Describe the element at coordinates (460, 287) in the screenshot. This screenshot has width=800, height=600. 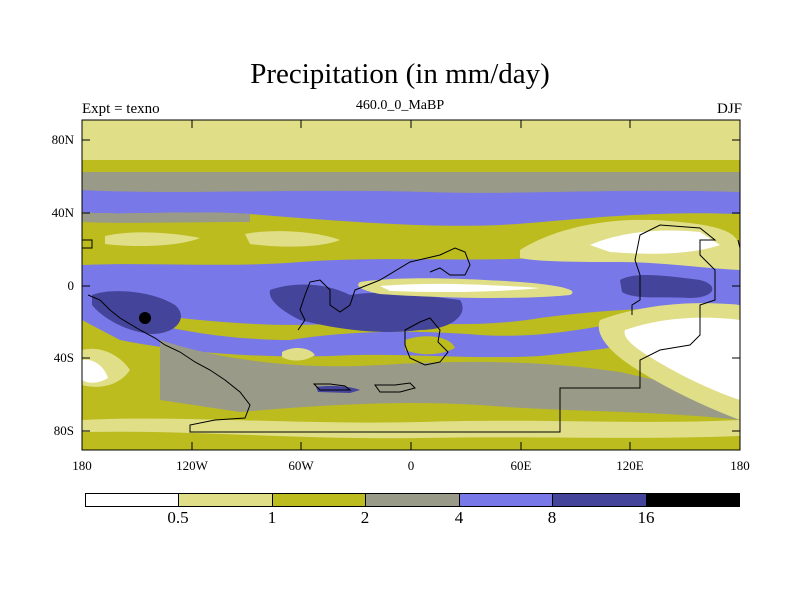
I see `dry-equatorial-white` at that location.